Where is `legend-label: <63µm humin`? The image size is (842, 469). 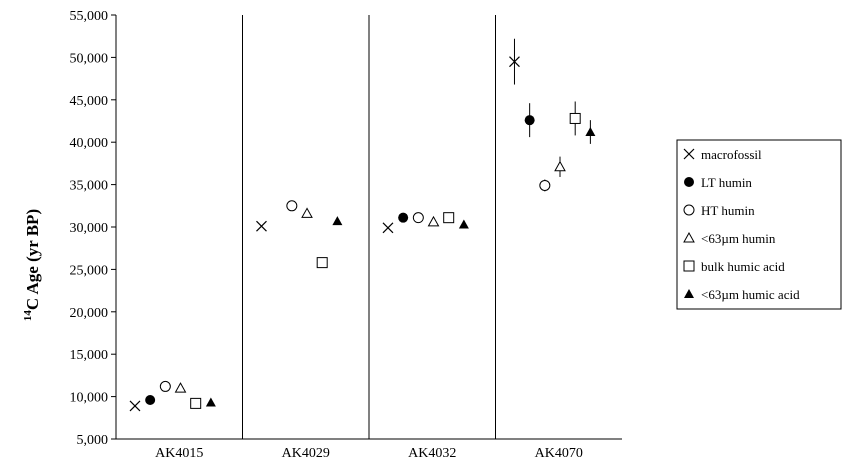
legend-label: <63µm humin is located at coordinates (738, 238).